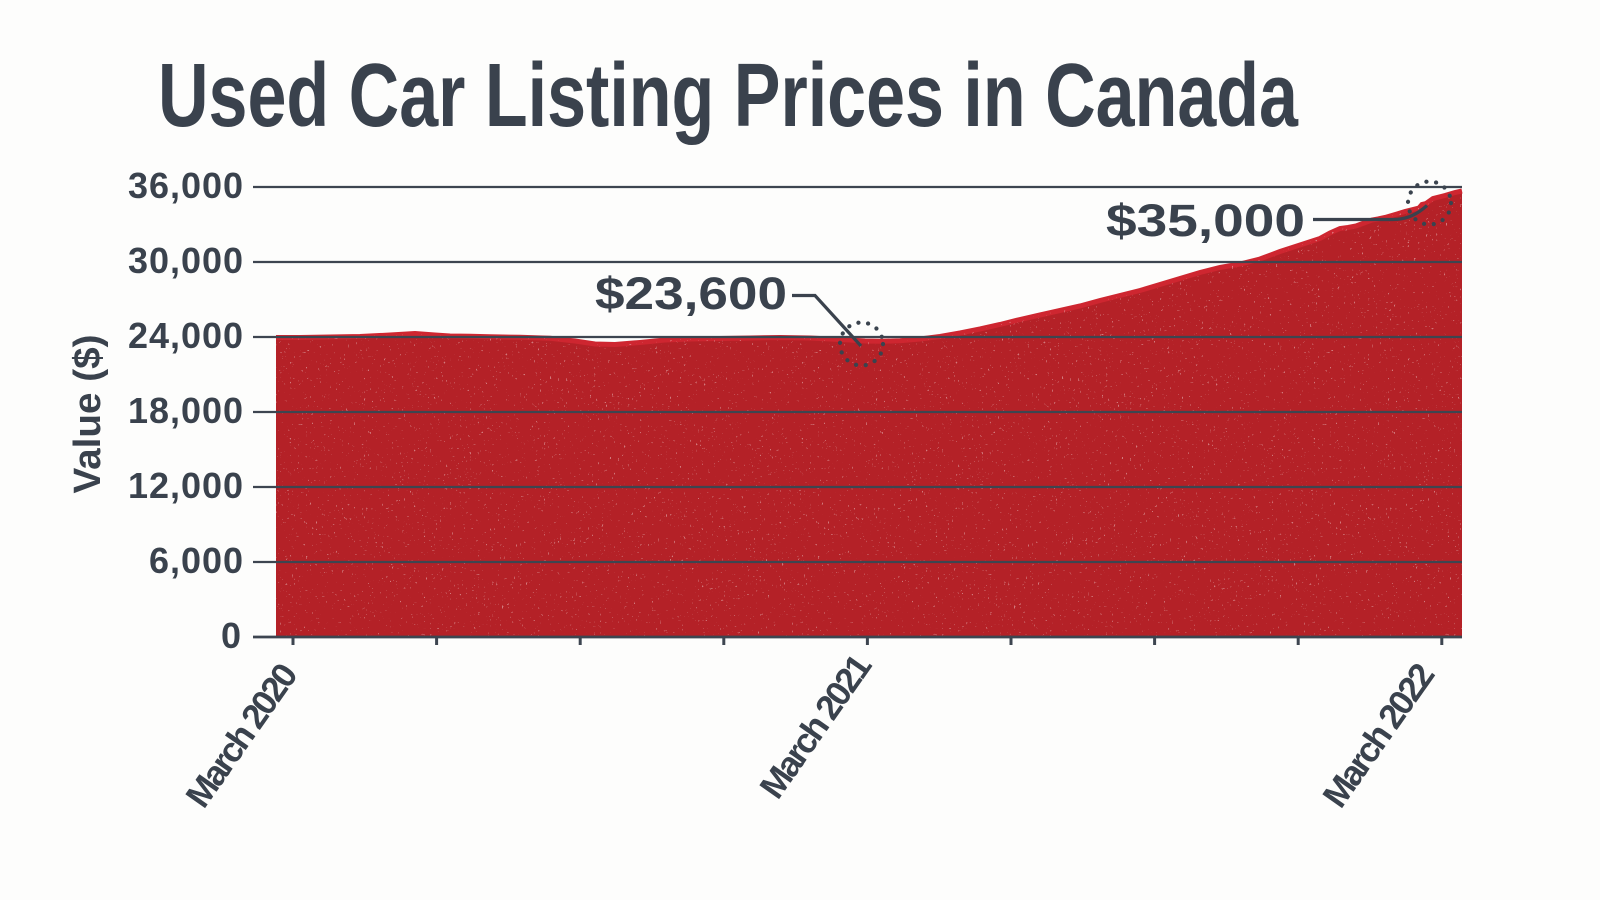 This screenshot has height=900, width=1600. What do you see at coordinates (1205, 220) in the screenshot?
I see `svg-text: $35,000` at bounding box center [1205, 220].